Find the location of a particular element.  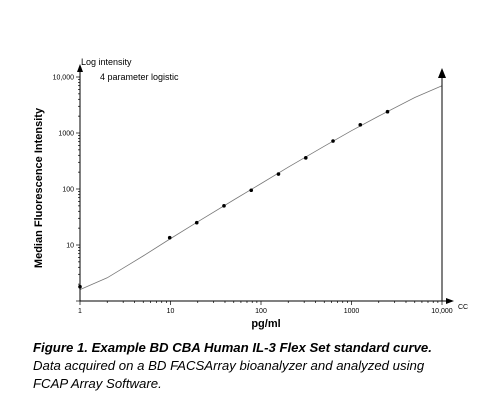

y-tick-label: 10 is located at coordinates (70, 246).